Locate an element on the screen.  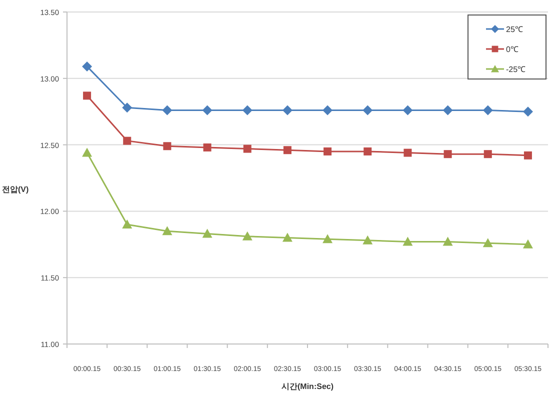
legend-label: 0℃ is located at coordinates (512, 49).